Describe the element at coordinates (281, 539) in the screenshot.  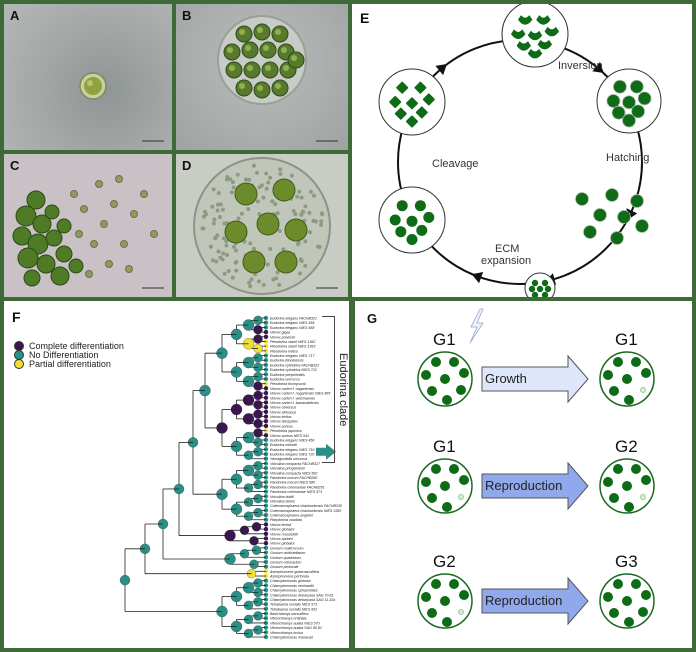
I see `tip-label: Volvox barberi` at that location.